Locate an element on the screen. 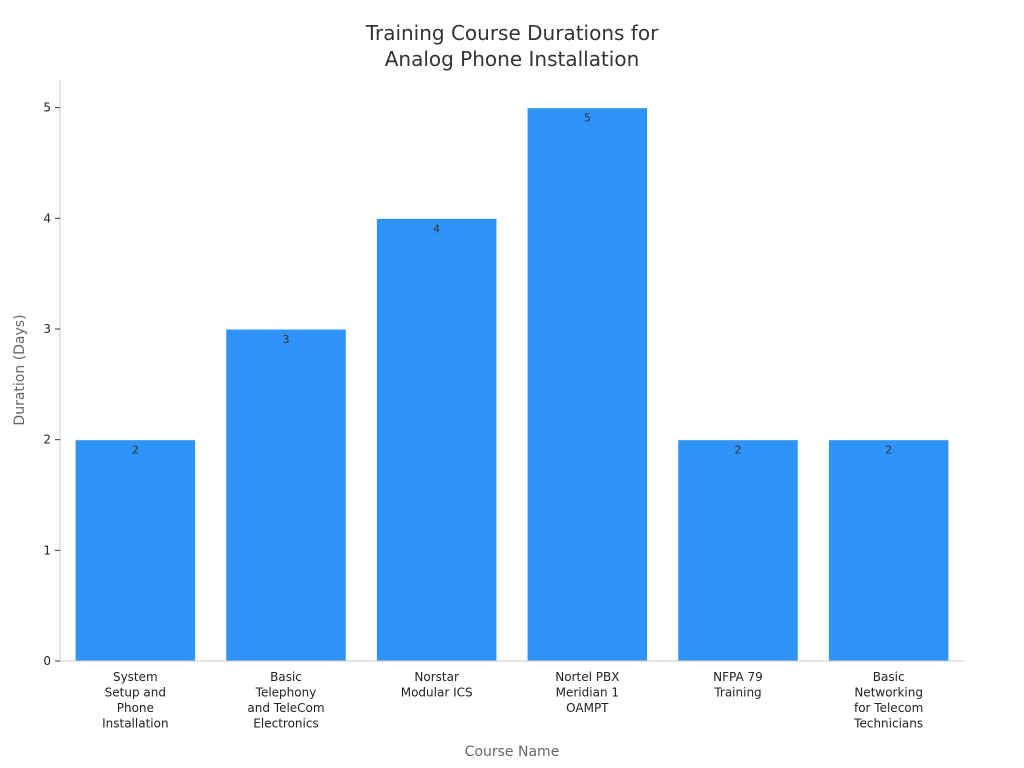 The height and width of the screenshot is (768, 1024). data-label-5: 2 is located at coordinates (888, 450).